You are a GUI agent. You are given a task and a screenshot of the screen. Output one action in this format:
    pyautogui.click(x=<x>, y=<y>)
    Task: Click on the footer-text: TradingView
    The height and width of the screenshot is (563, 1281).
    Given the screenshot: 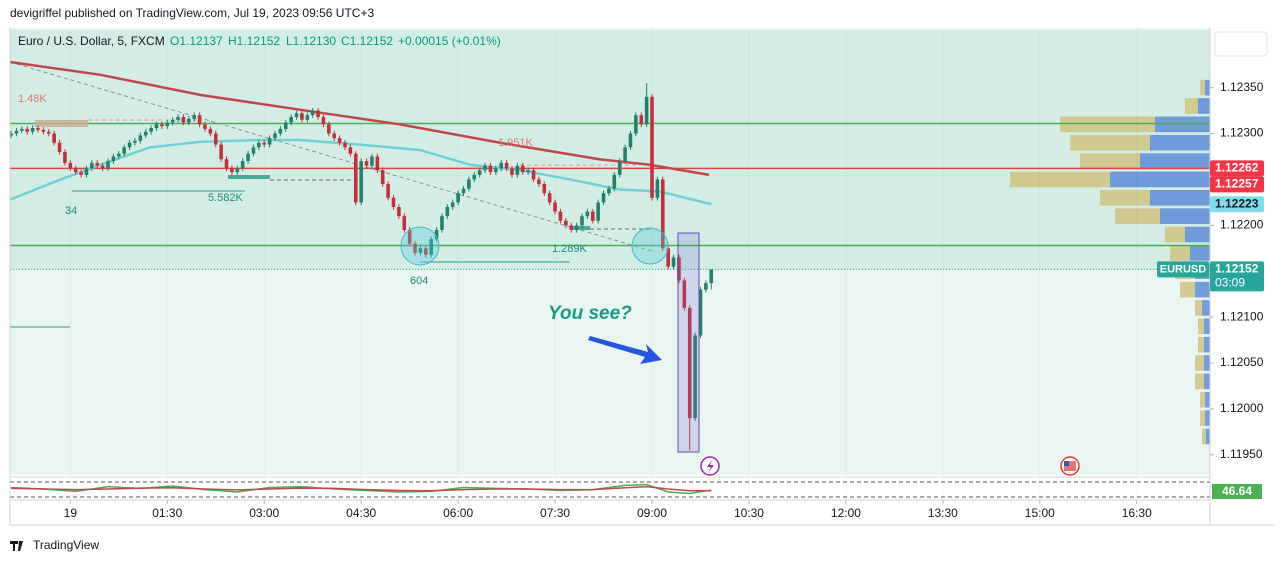 What is the action you would take?
    pyautogui.click(x=66, y=545)
    